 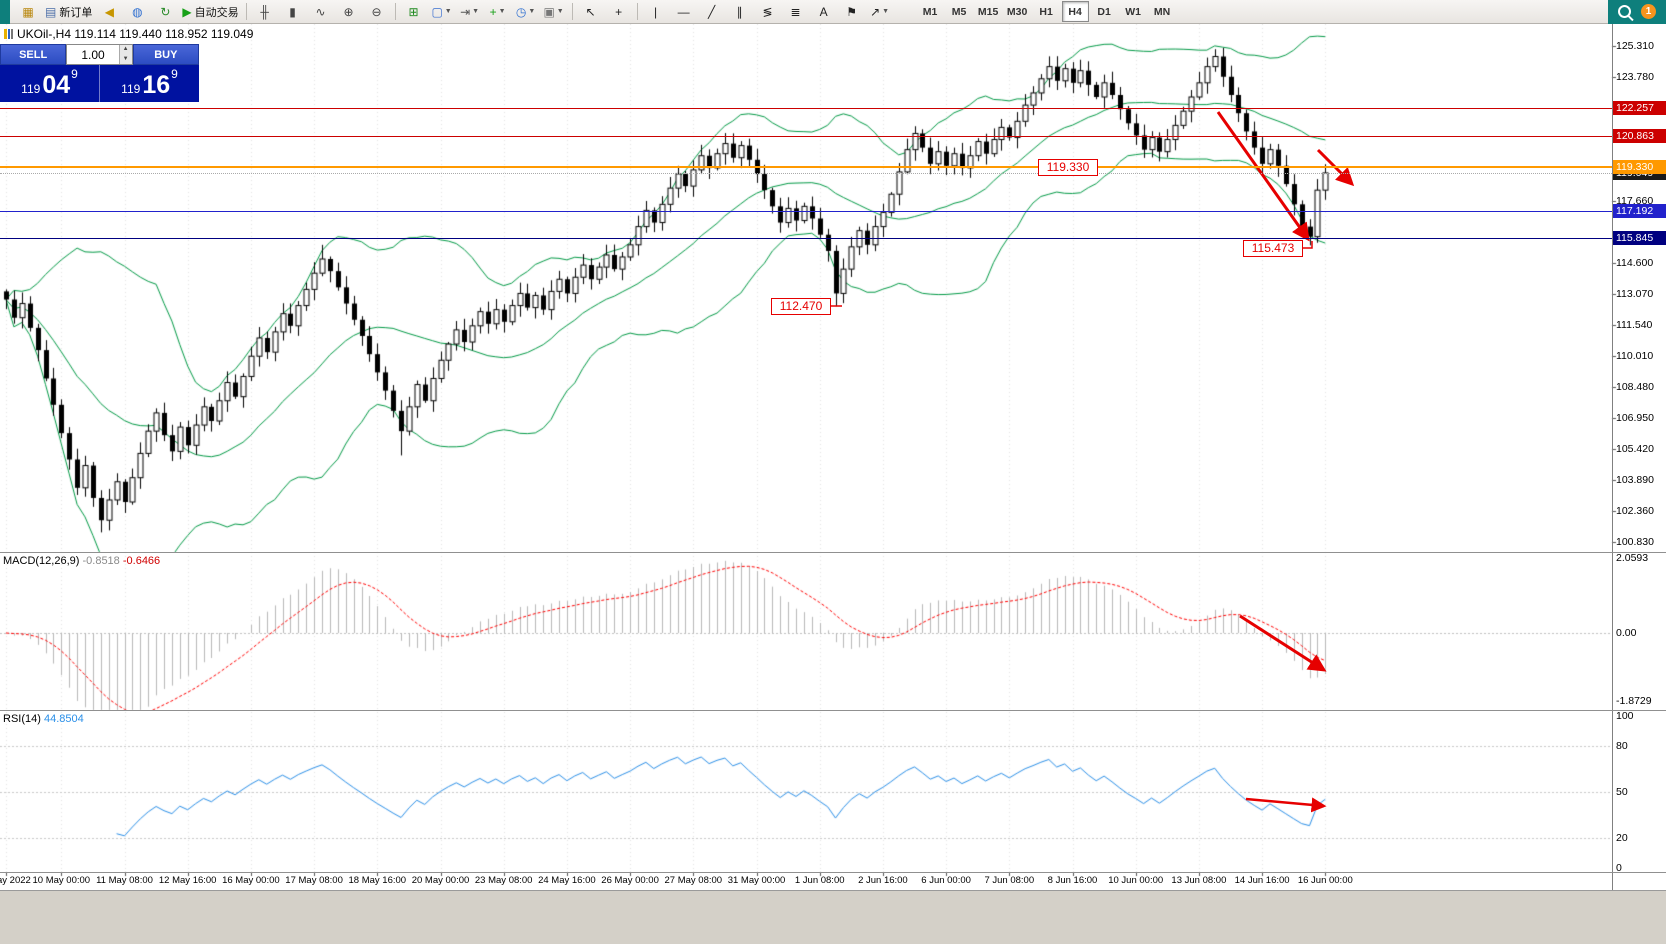 I want to click on timeframe-m1: M1, so click(x=930, y=11).